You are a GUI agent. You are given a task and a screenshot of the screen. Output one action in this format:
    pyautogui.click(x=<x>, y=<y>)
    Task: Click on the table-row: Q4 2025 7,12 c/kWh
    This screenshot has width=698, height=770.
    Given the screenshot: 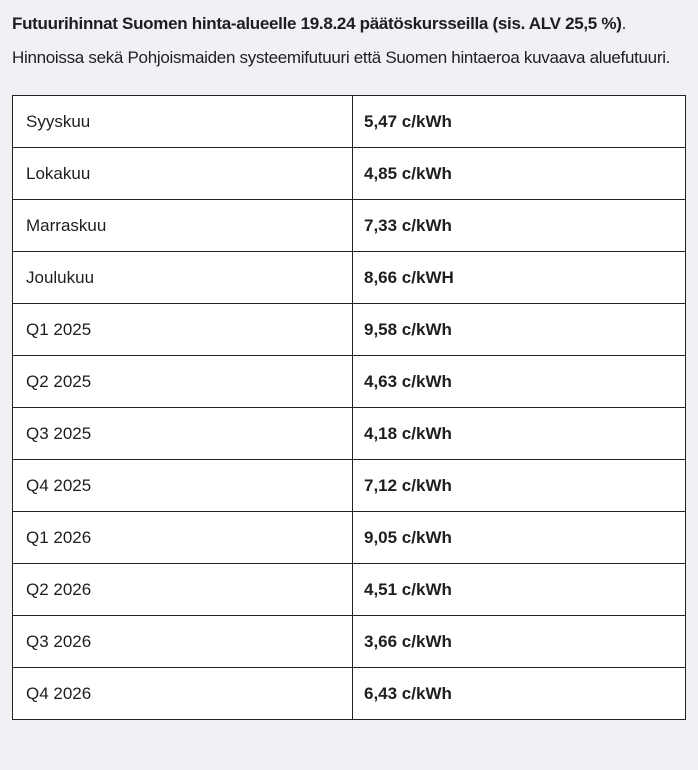 What is the action you would take?
    pyautogui.click(x=349, y=485)
    